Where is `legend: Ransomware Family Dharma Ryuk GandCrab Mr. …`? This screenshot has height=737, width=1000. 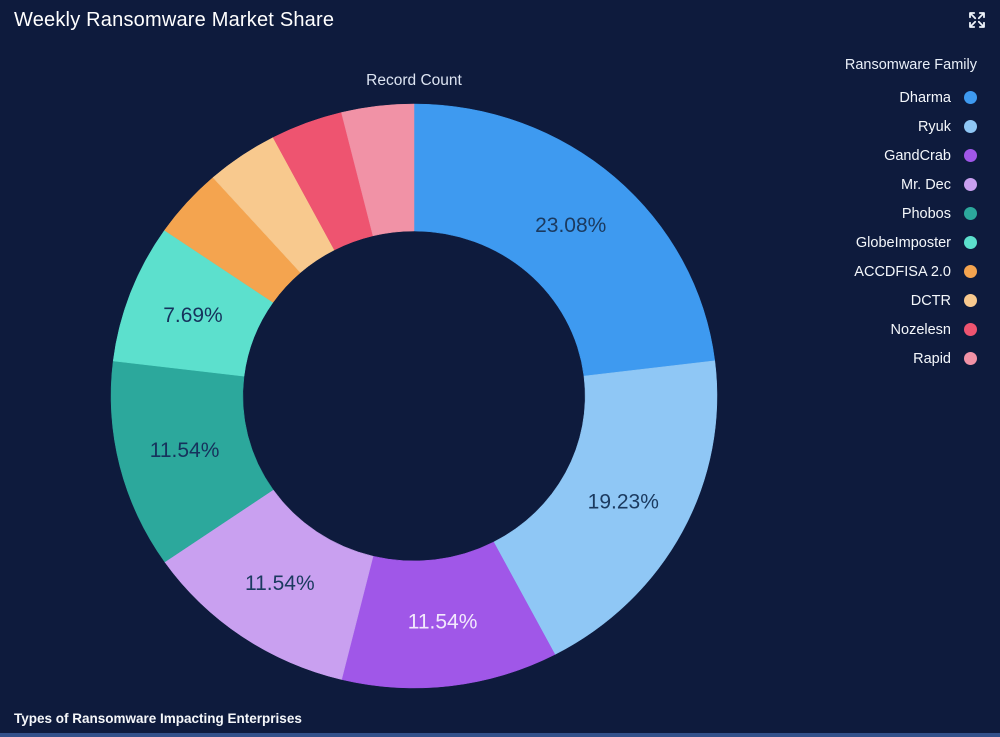 legend: Ransomware Family Dharma Ryuk GandCrab Mr. … is located at coordinates (911, 213).